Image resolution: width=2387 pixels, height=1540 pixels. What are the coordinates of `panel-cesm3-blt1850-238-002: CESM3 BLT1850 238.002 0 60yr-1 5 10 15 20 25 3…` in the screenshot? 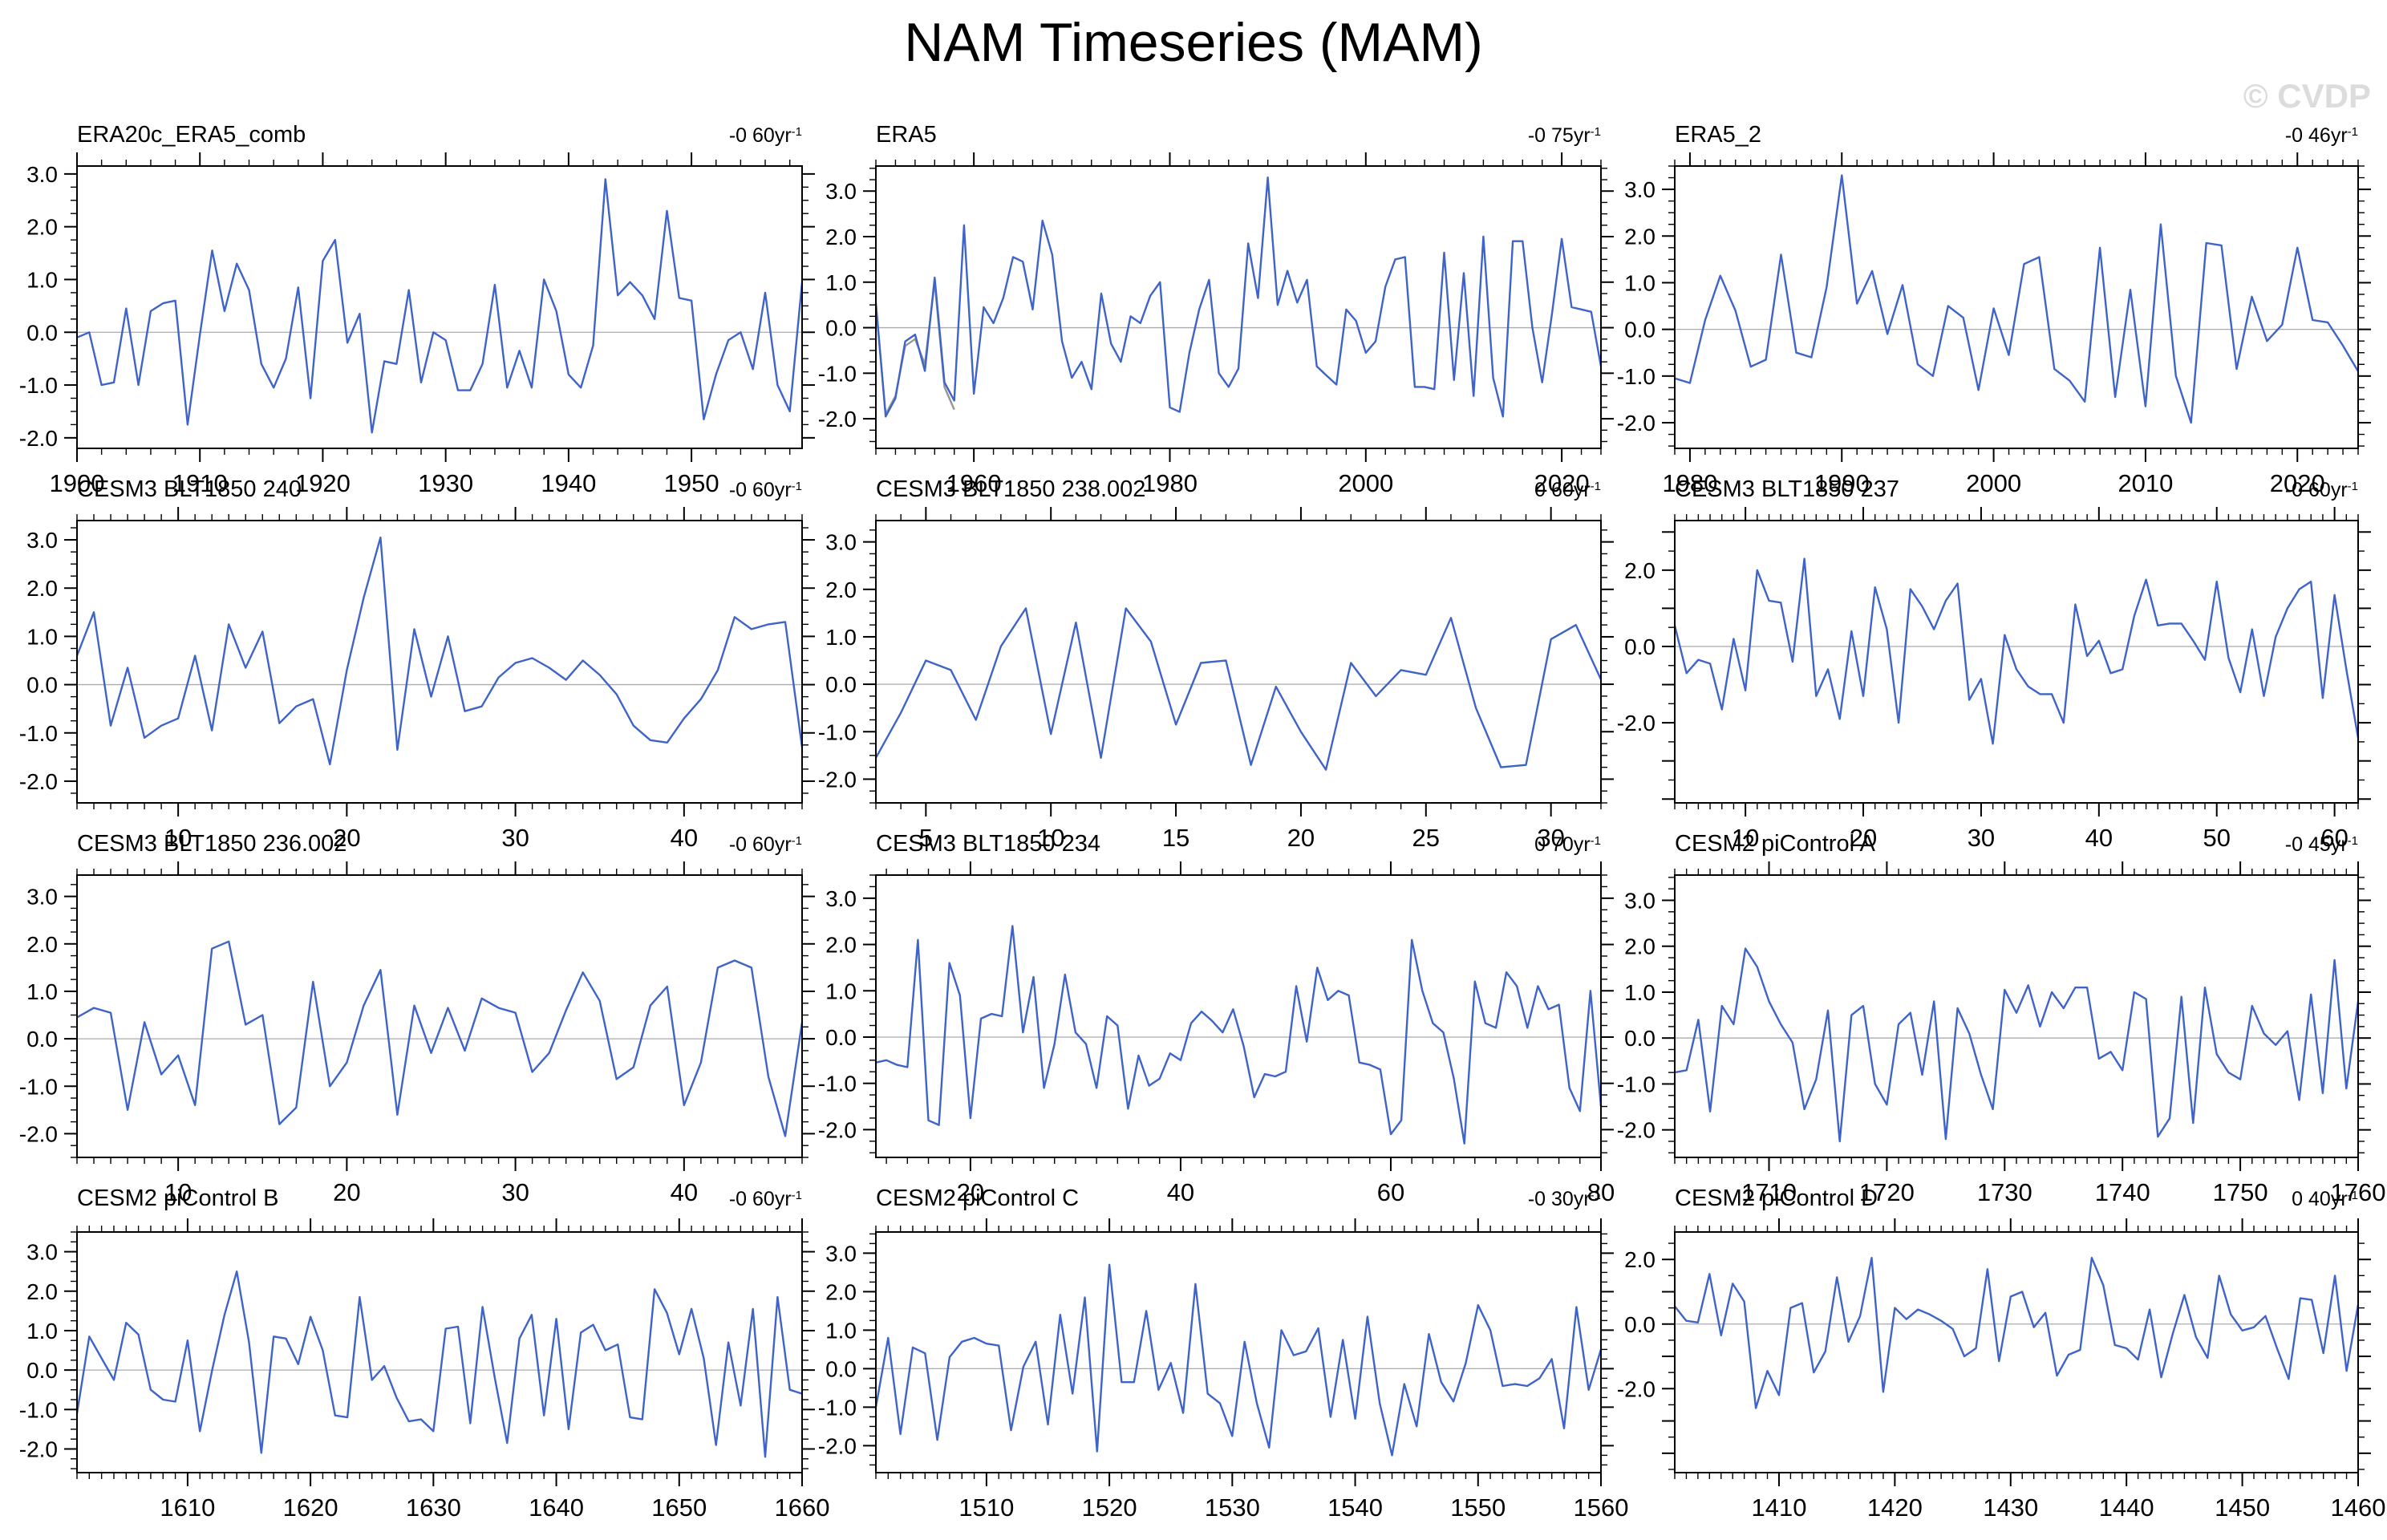 It's located at (1217, 673).